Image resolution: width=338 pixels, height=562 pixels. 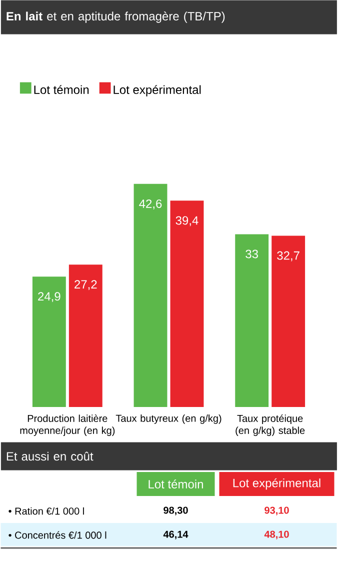 What do you see at coordinates (176, 511) in the screenshot?
I see `text: 98,30` at bounding box center [176, 511].